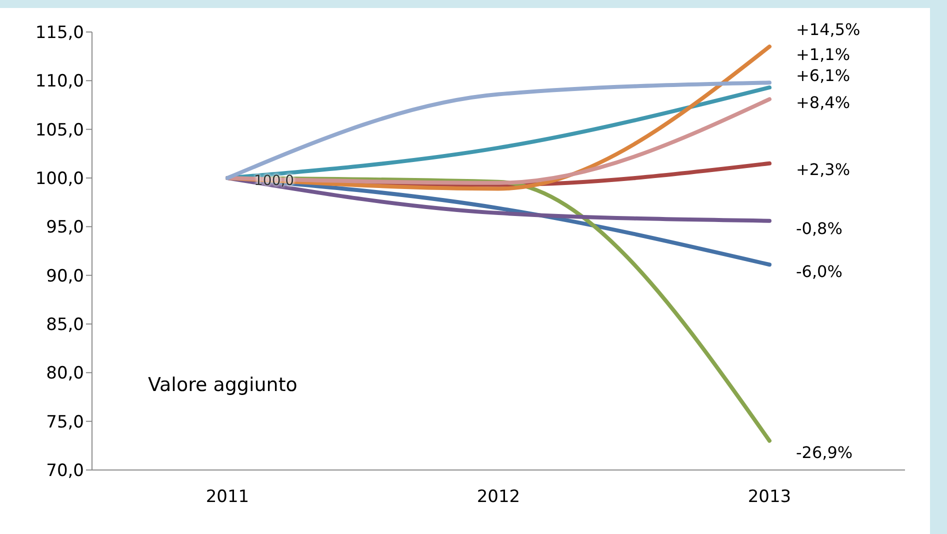 The width and height of the screenshot is (947, 534). What do you see at coordinates (65, 228) in the screenshot?
I see `y-tick-label: 95,0` at bounding box center [65, 228].